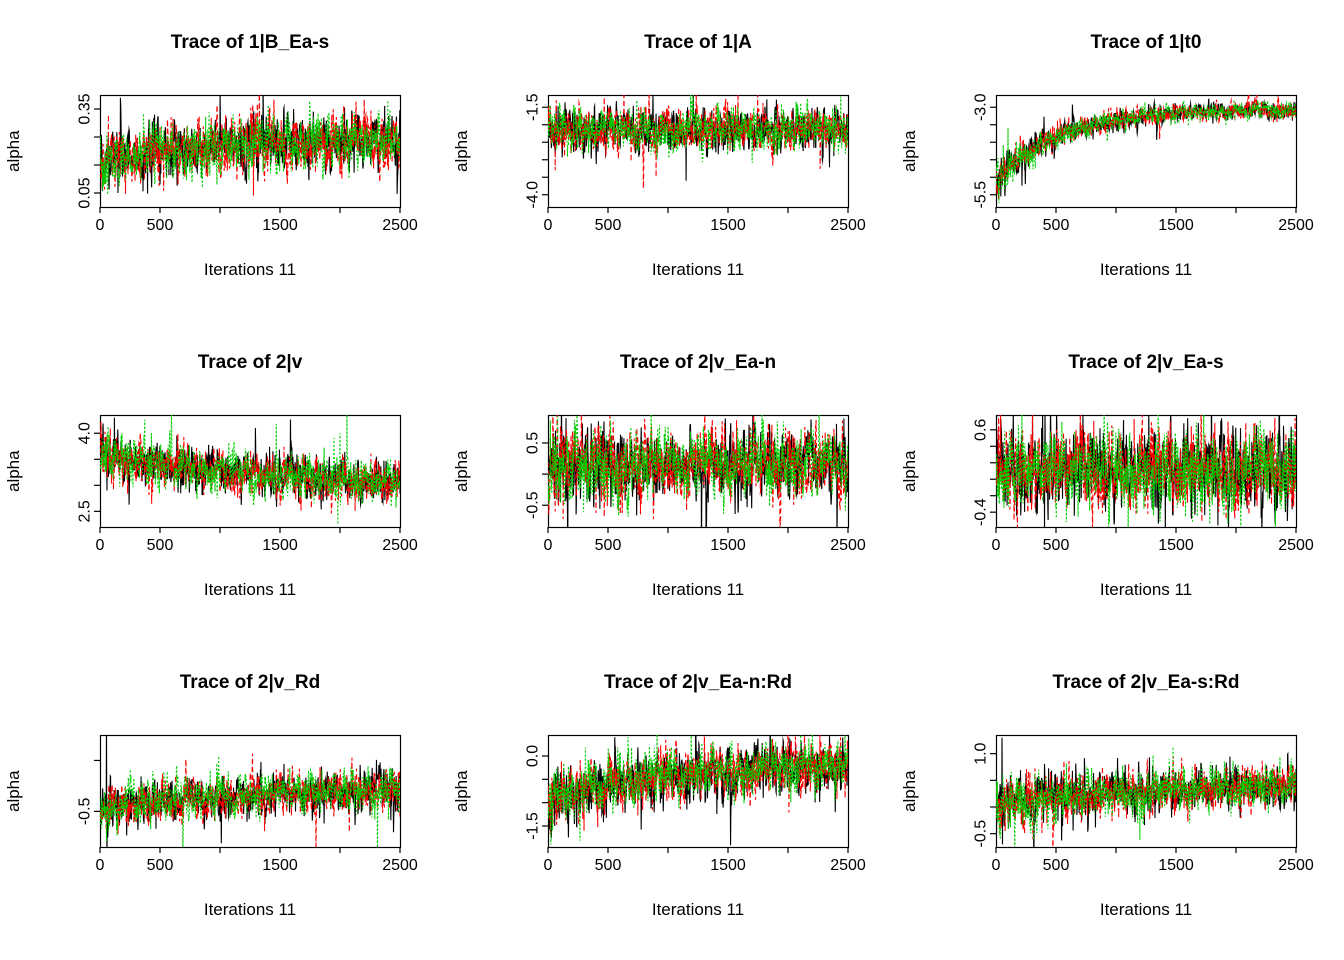 The width and height of the screenshot is (1344, 960). Describe the element at coordinates (1146, 362) in the screenshot. I see `panel-title: Trace of 2|v_Ea-s` at that location.